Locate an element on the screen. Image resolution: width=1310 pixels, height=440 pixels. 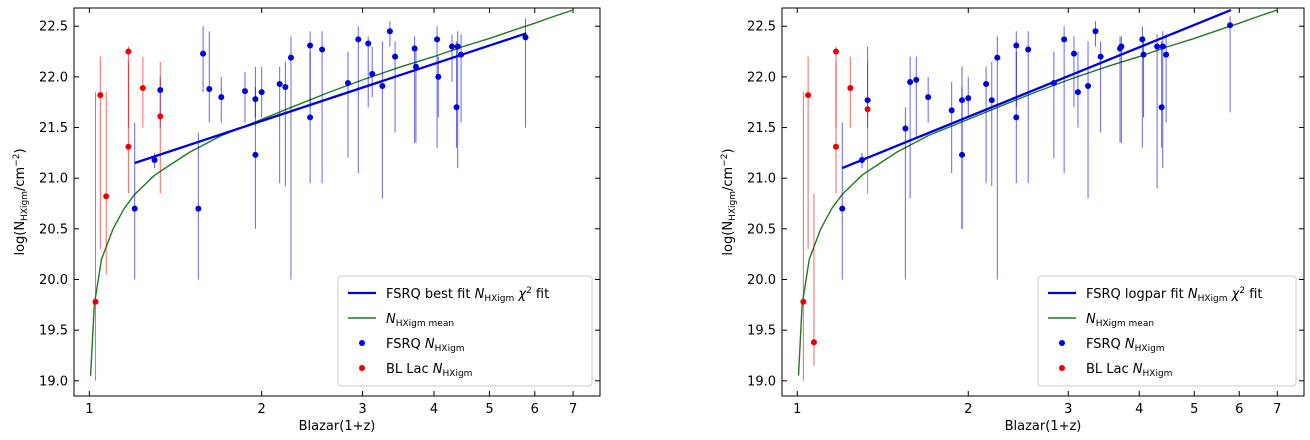
chart-1-ytick-label: 21.5 is located at coordinates (53, 128).